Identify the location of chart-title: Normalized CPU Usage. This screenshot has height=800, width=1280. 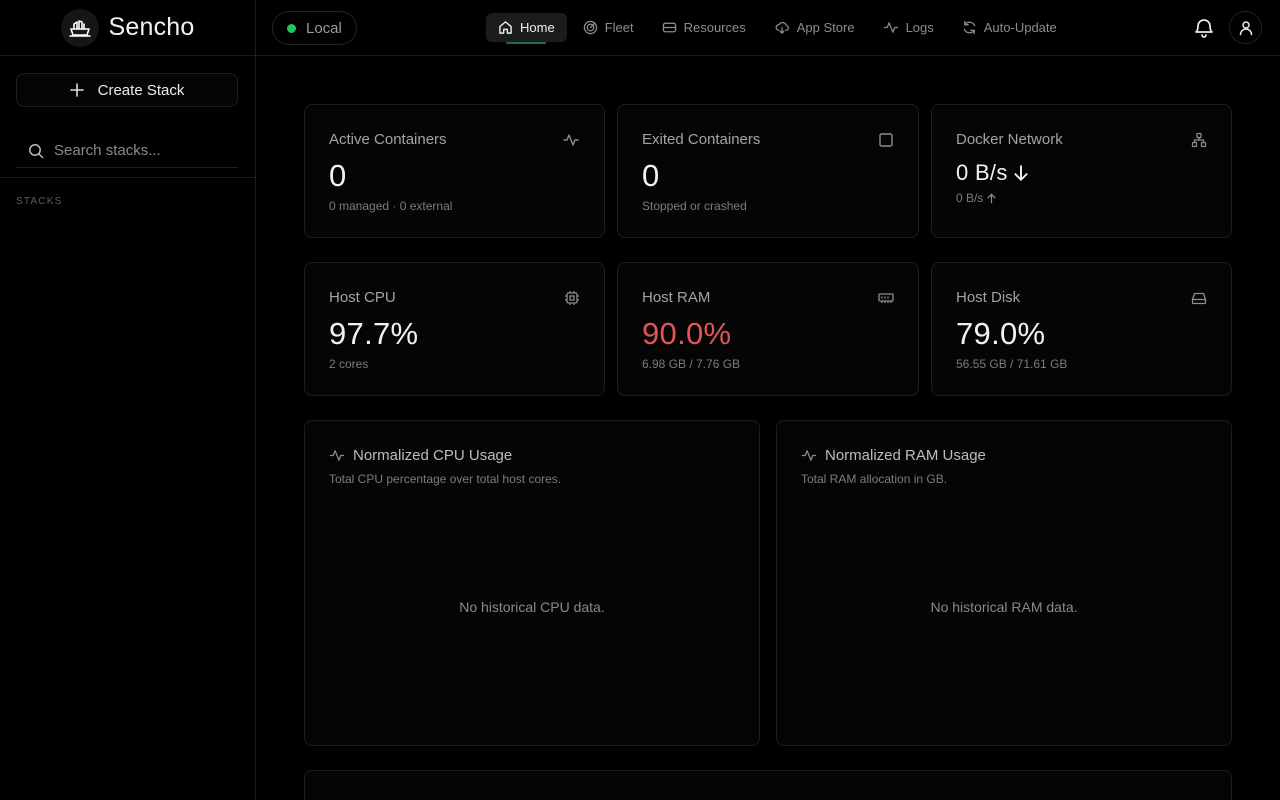
(420, 455).